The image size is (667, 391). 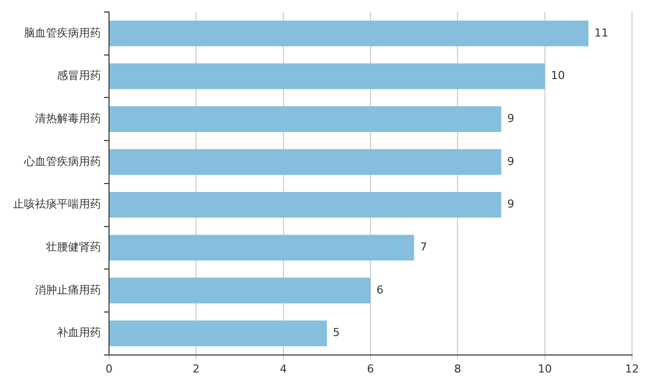 I want to click on data-label: 11, so click(x=601, y=33).